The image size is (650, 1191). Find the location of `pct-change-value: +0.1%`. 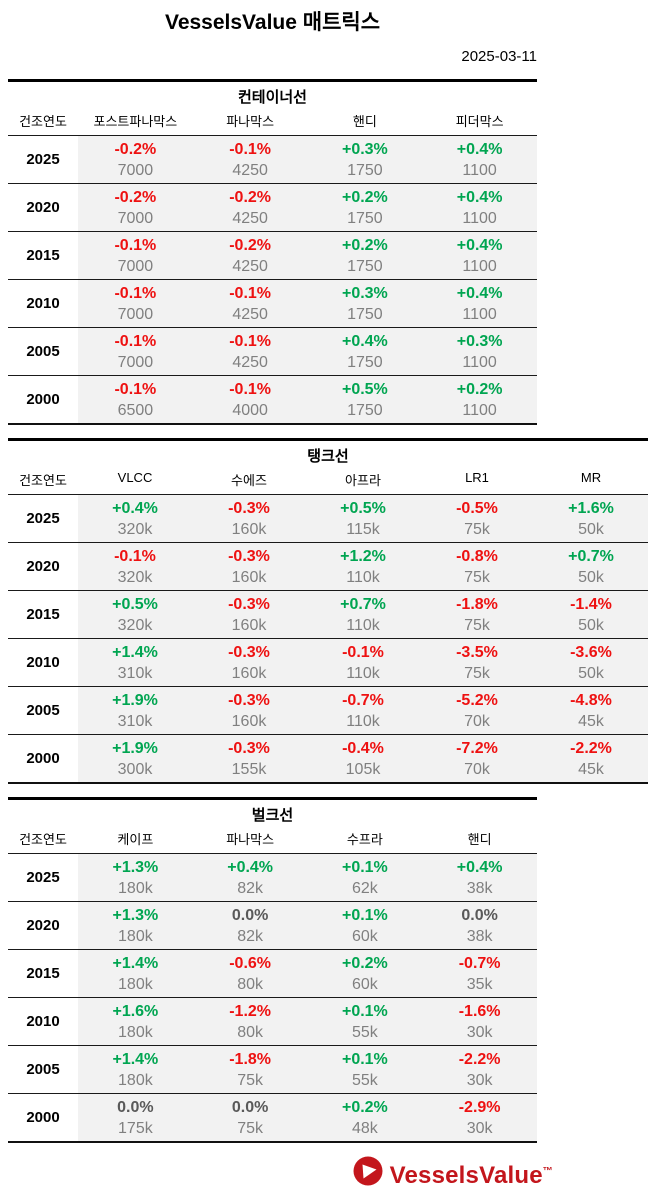

pct-change-value: +0.1% is located at coordinates (364, 867).